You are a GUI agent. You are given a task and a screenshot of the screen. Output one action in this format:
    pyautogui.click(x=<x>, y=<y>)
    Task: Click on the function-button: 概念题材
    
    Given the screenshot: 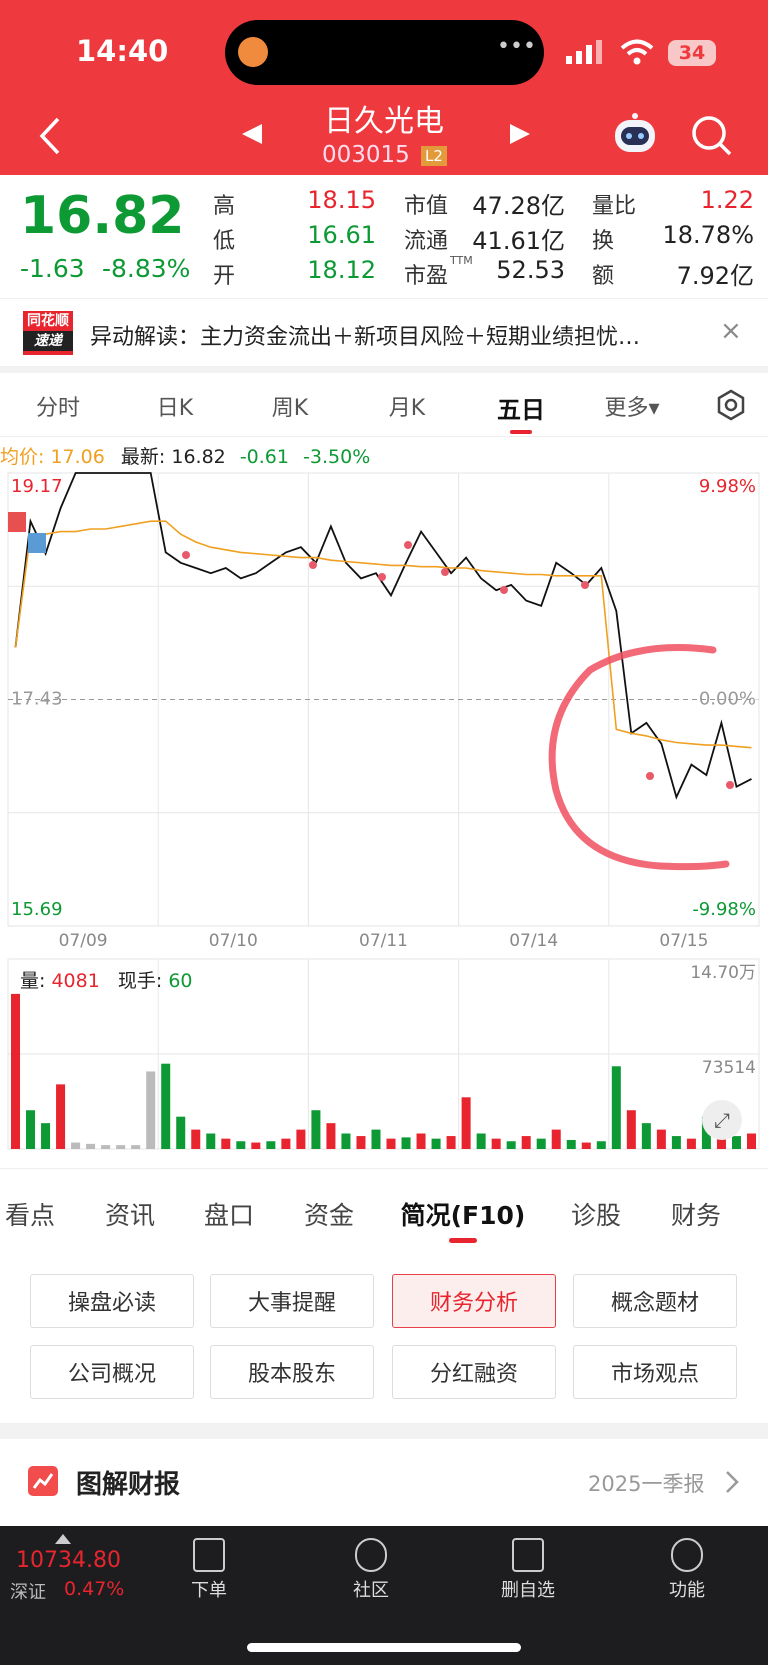 What is the action you would take?
    pyautogui.click(x=655, y=1301)
    